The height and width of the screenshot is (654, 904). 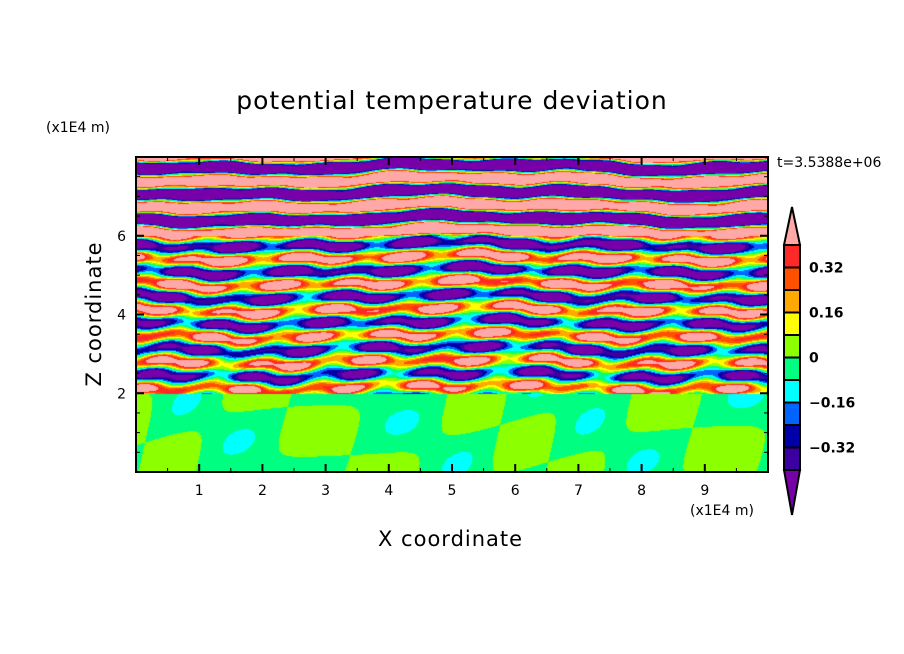 I want to click on colorbar-label: 0, so click(x=814, y=359).